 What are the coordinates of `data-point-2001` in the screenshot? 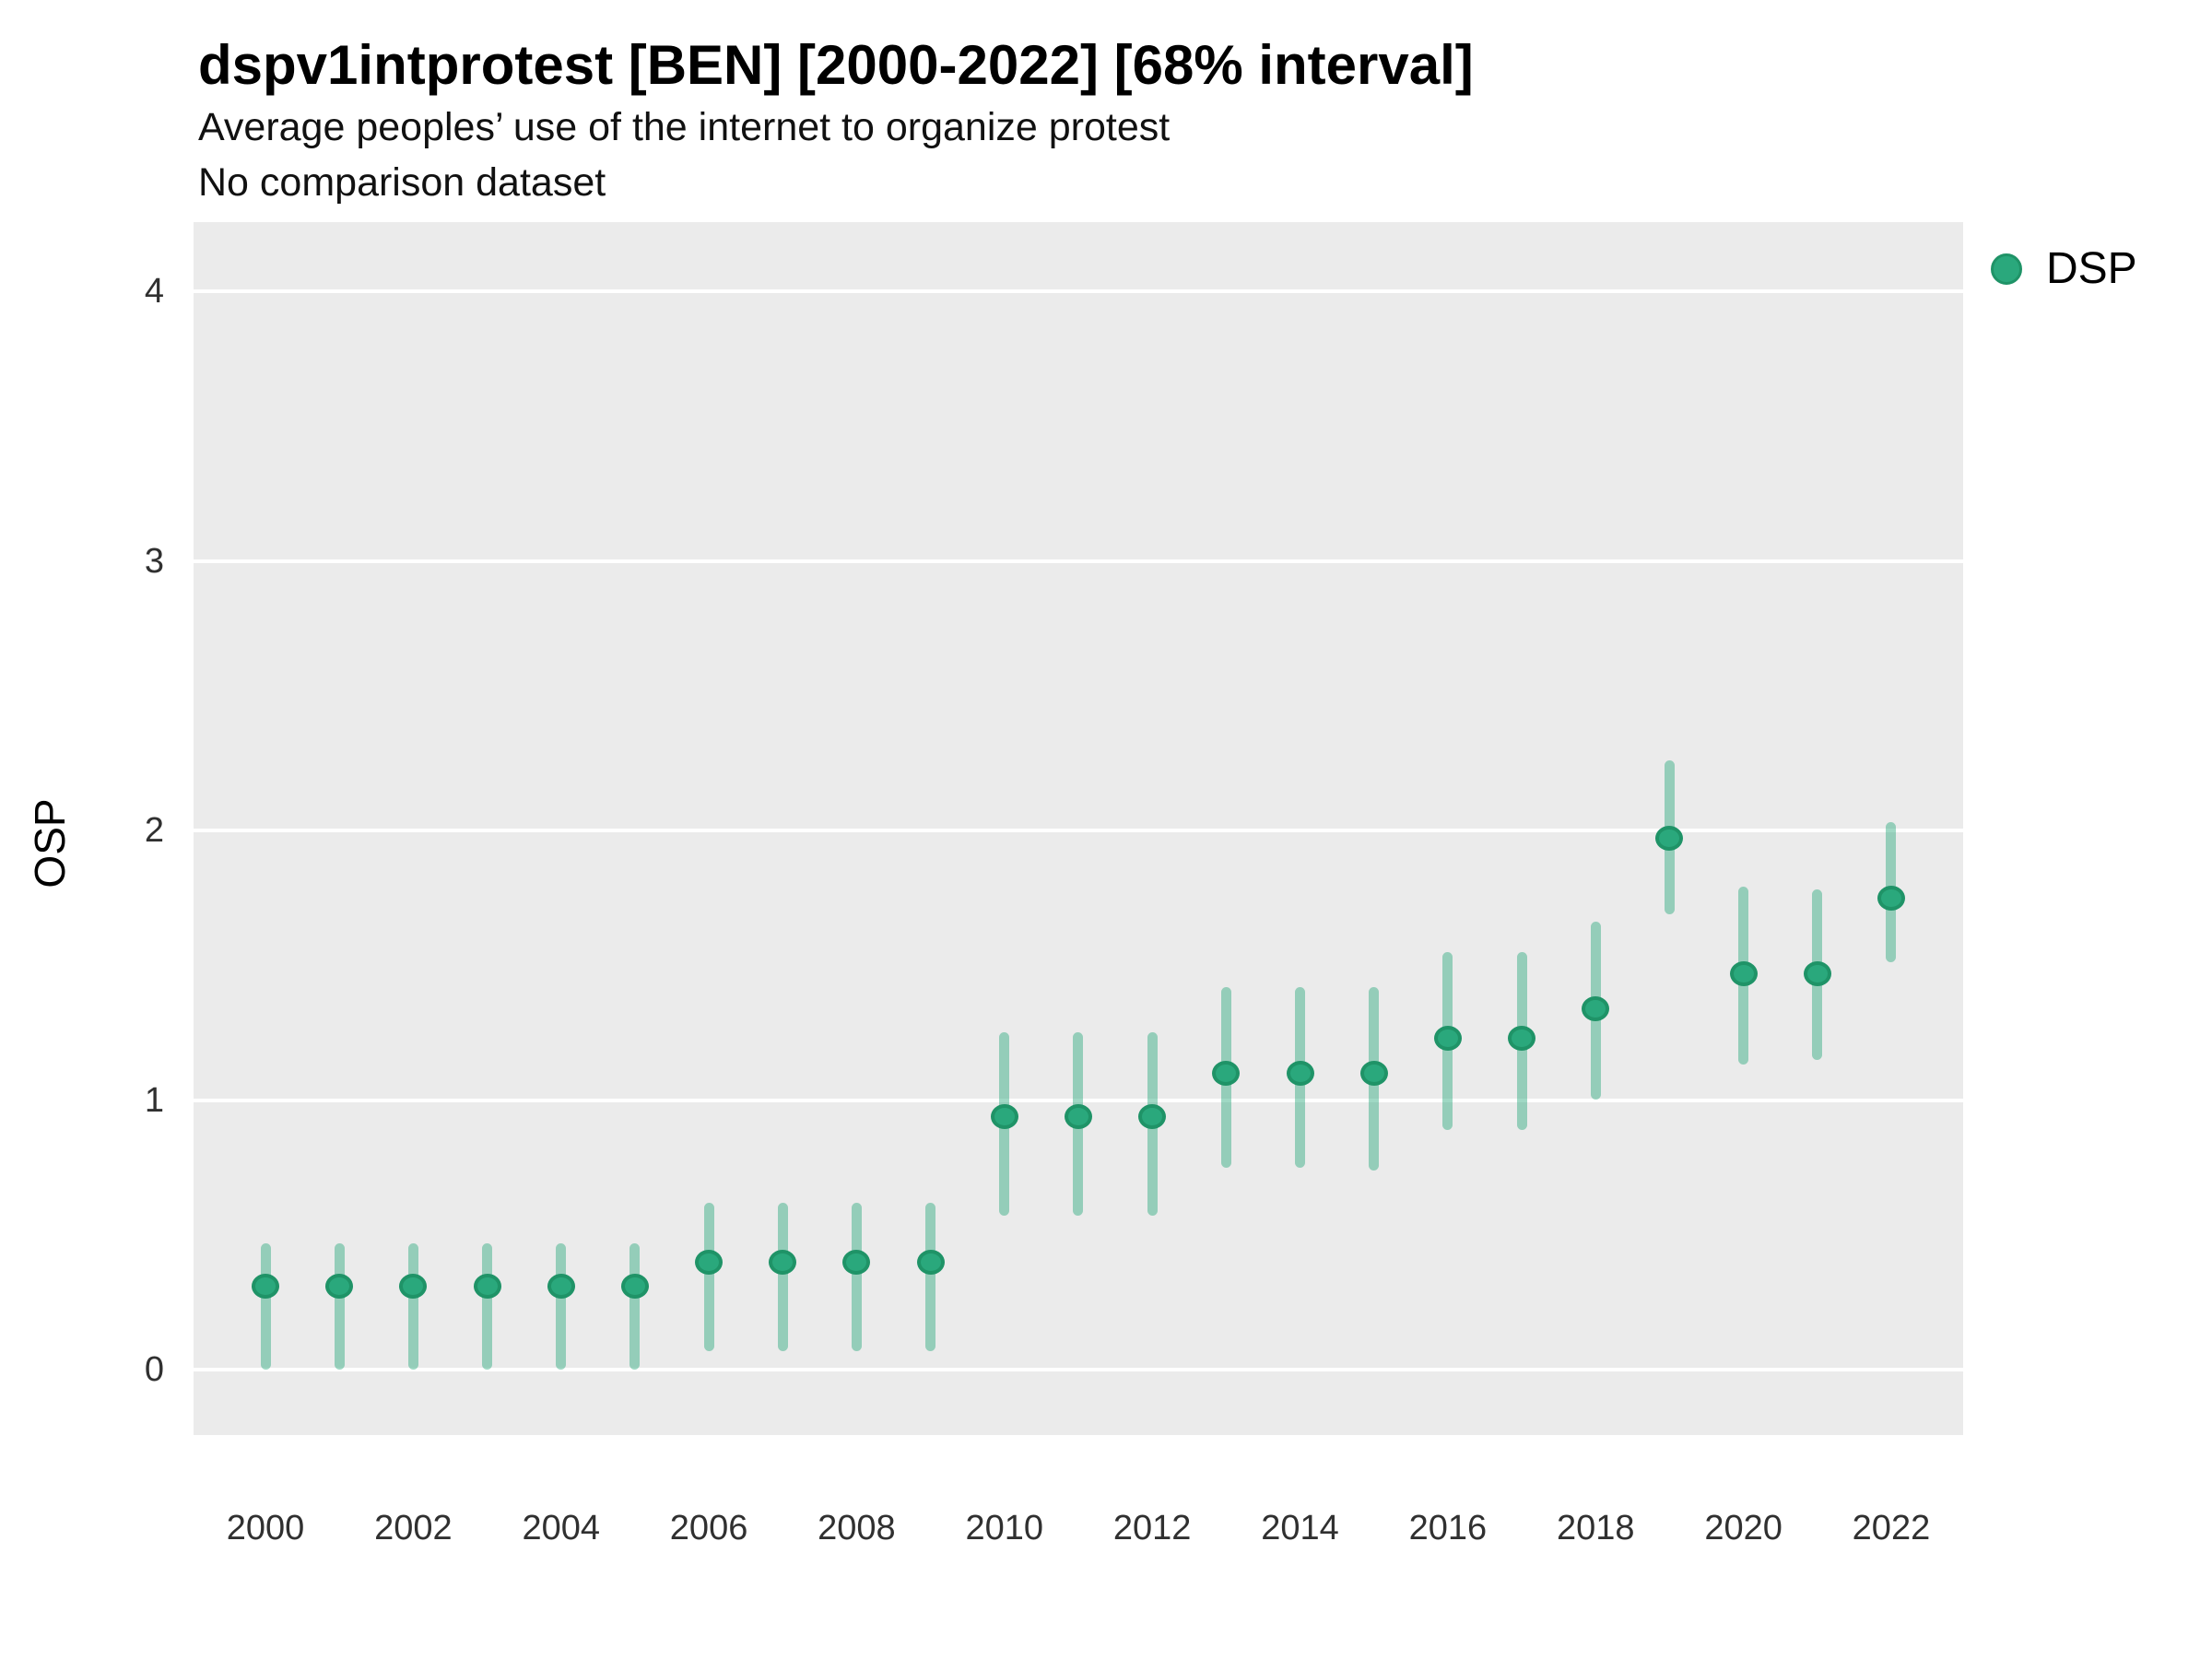 It's located at (339, 1286).